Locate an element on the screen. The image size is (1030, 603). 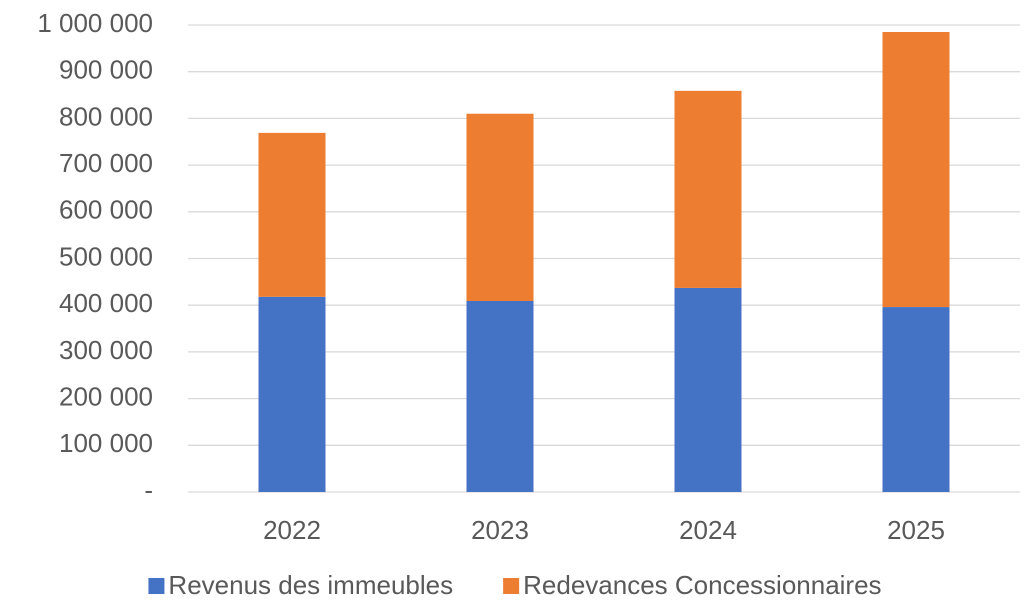
y-tick-label: 1 000 000 is located at coordinates (95, 23).